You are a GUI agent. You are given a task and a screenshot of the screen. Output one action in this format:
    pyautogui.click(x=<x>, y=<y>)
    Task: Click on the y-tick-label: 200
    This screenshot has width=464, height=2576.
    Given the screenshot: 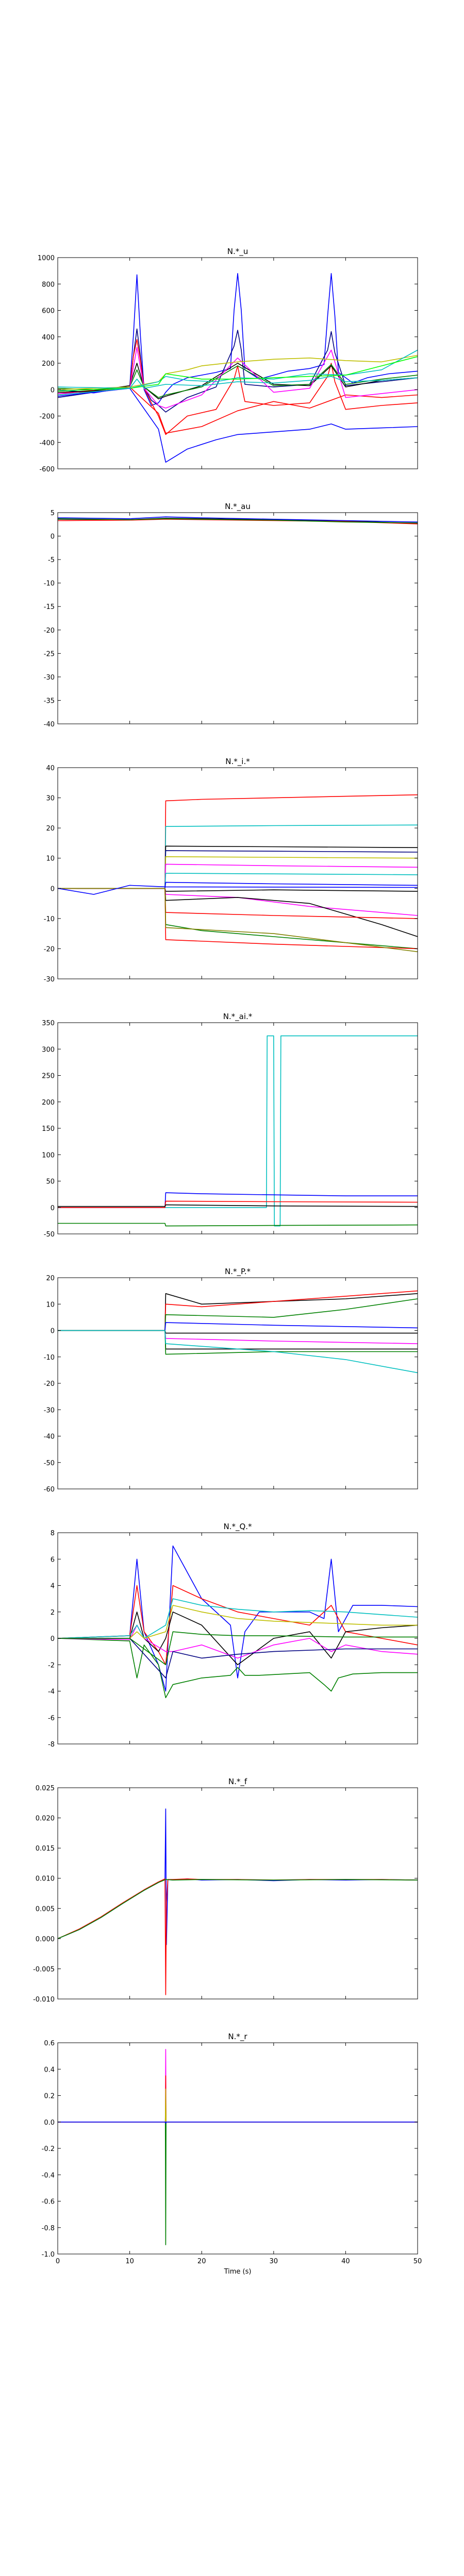 What is the action you would take?
    pyautogui.click(x=48, y=364)
    